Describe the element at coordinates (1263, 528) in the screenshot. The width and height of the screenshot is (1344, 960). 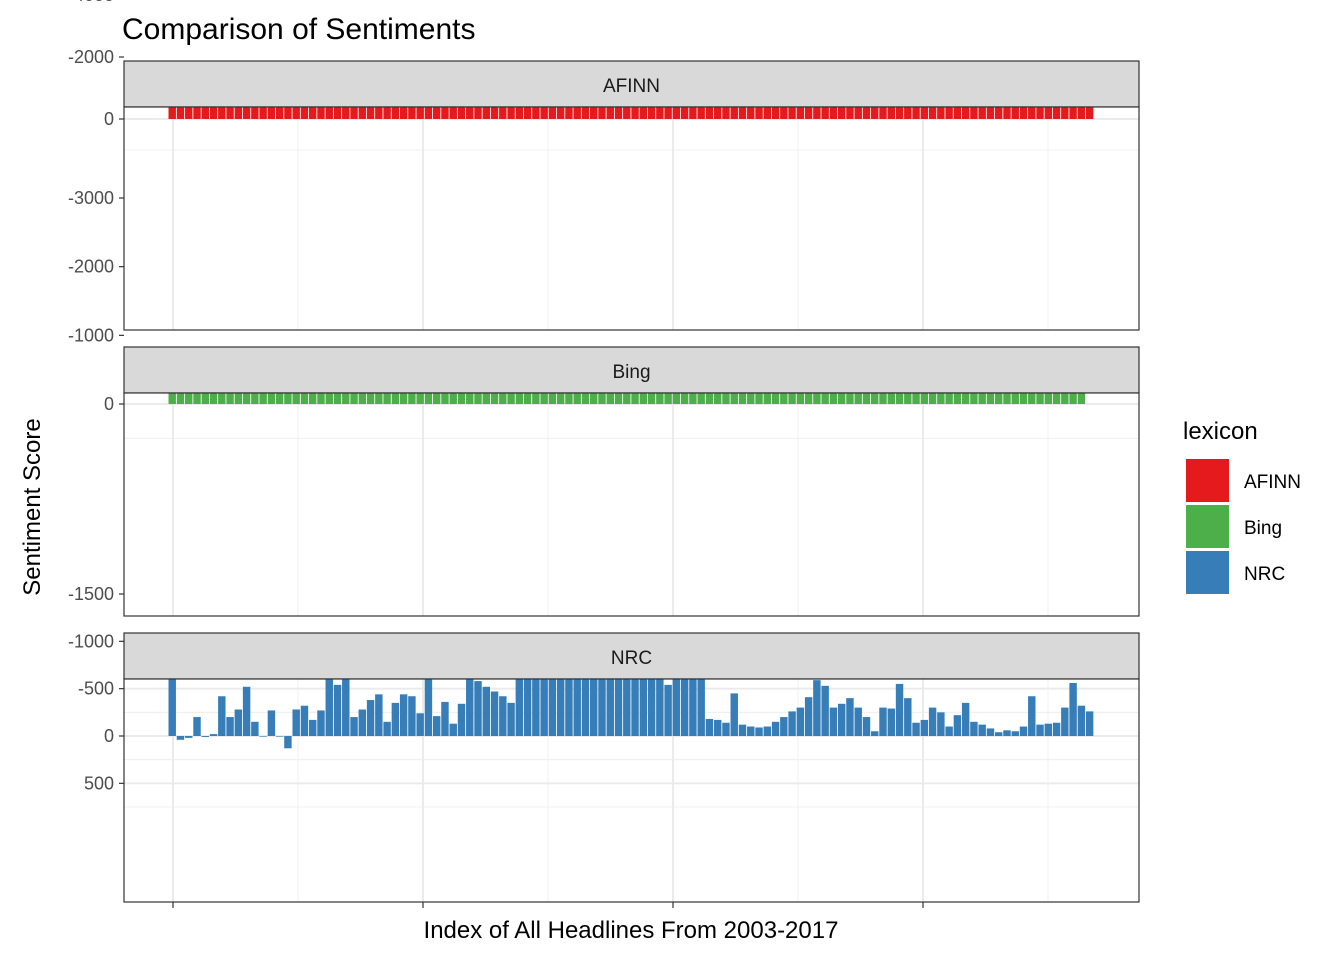
I see `legend-label: Bing` at that location.